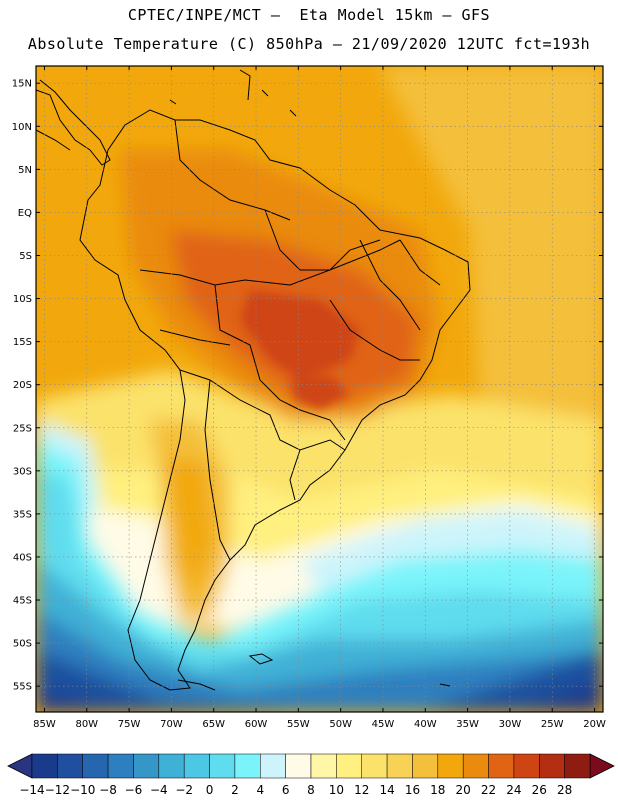 The image size is (618, 800). I want to click on colorbar-label: −6, so click(134, 790).